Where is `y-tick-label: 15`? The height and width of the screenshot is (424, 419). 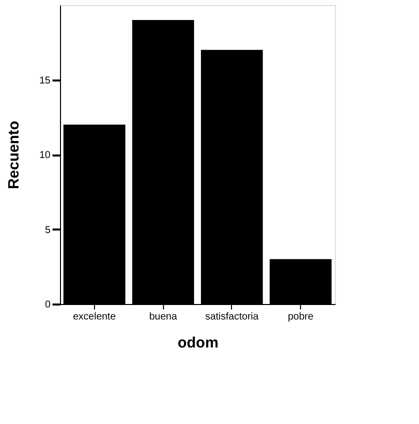 y-tick-label: 15 is located at coordinates (45, 80).